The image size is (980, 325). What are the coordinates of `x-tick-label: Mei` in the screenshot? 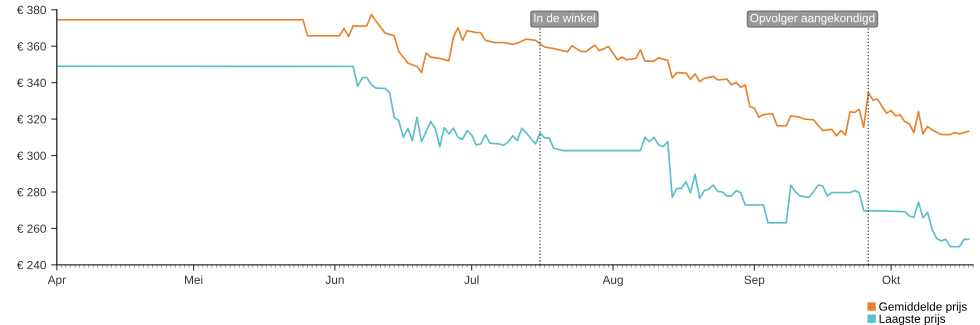 It's located at (193, 279).